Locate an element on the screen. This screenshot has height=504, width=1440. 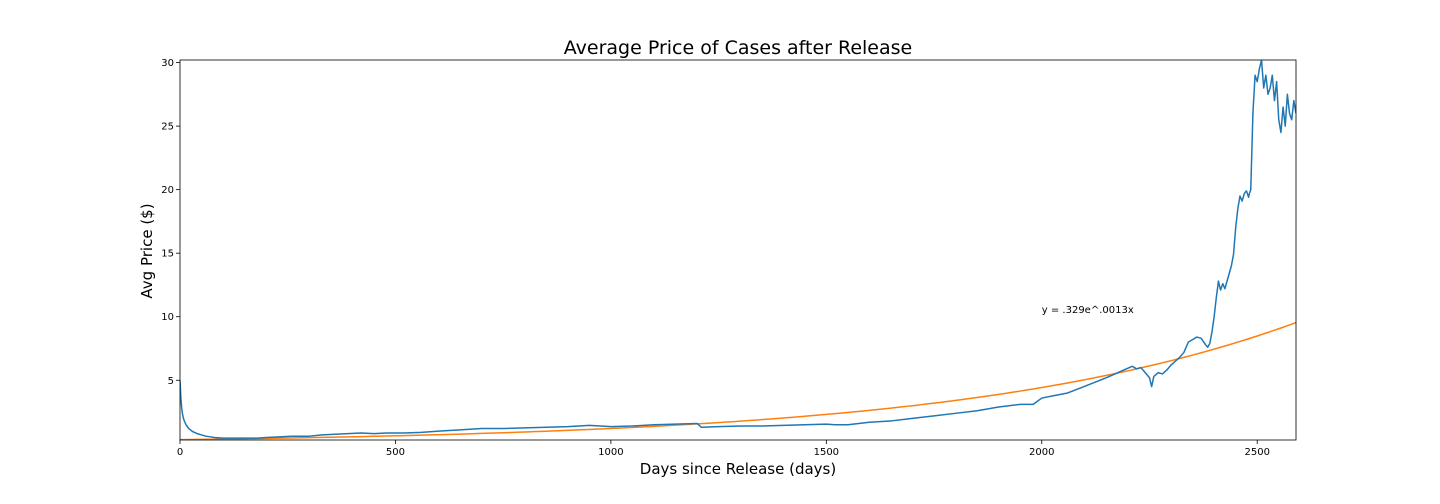
y-axis-label: Avg Price ($) is located at coordinates (147, 250).